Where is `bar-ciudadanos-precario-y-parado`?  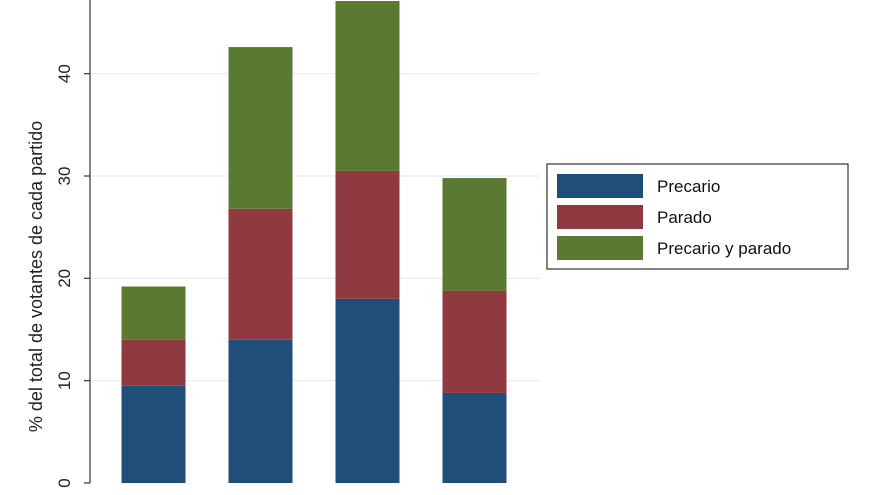
bar-ciudadanos-precario-y-parado is located at coordinates (474, 234).